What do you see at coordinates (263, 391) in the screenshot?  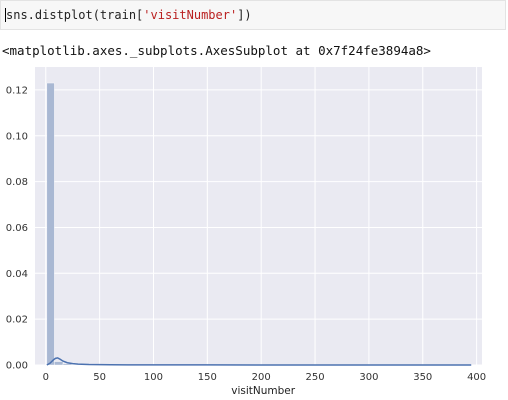 I see `x-axis-label: visitNumber` at bounding box center [263, 391].